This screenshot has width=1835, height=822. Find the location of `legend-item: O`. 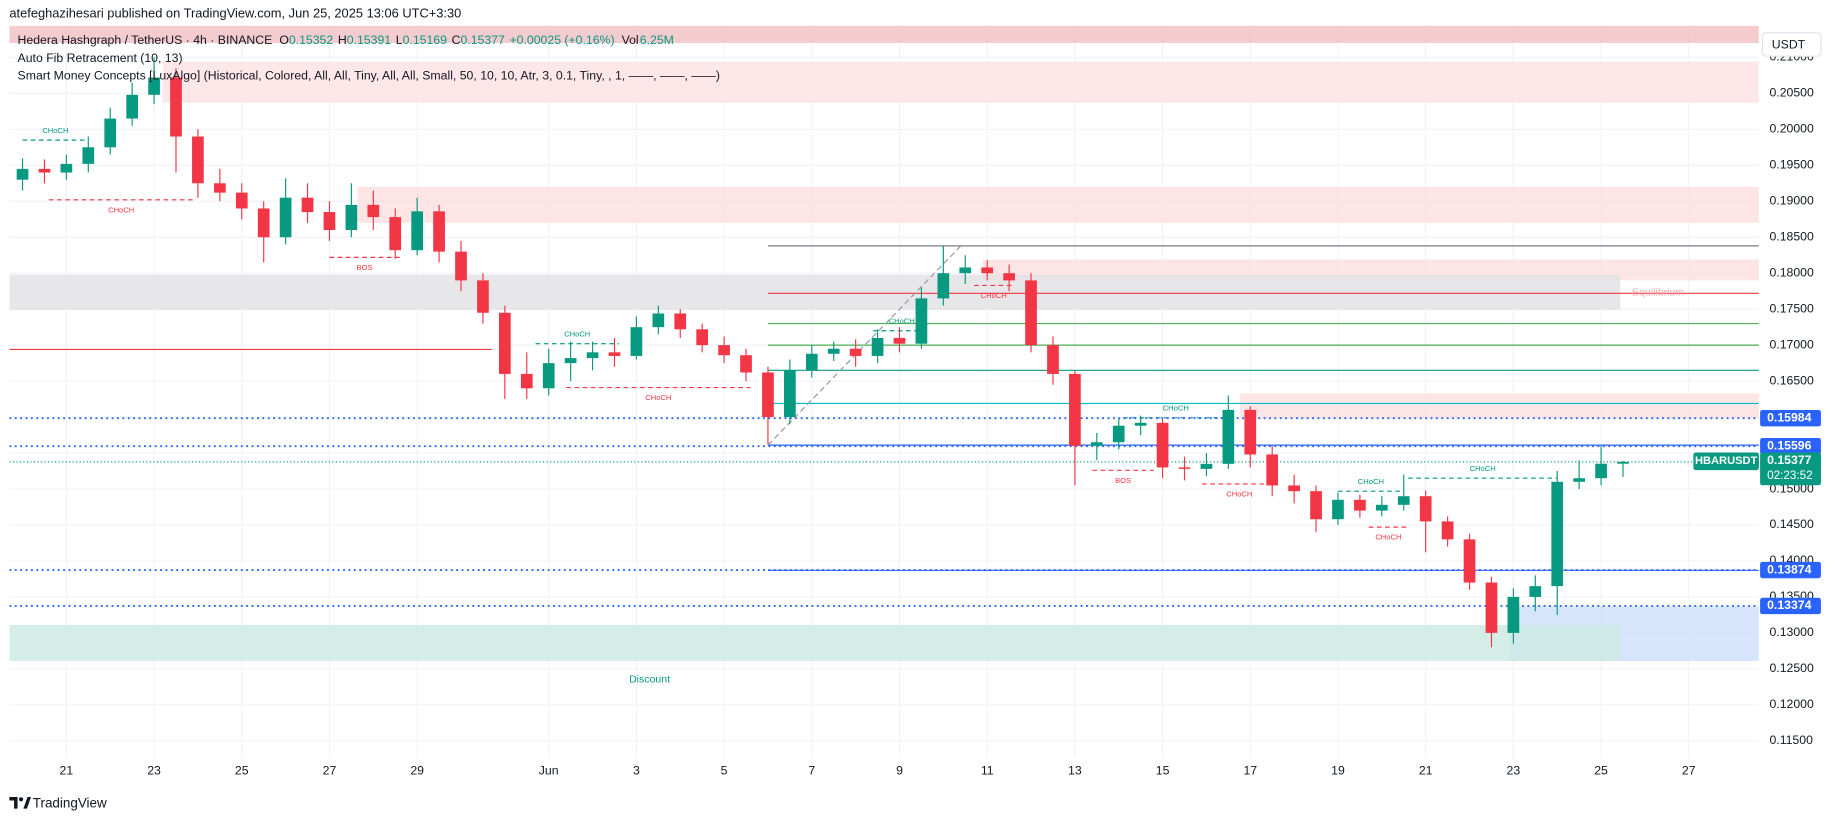

legend-item: O is located at coordinates (284, 40).